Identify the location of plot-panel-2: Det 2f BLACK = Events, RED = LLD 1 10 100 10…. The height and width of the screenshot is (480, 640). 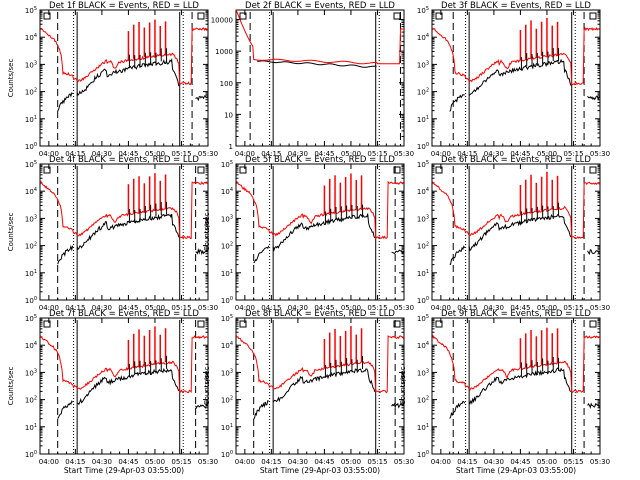
(312, 79).